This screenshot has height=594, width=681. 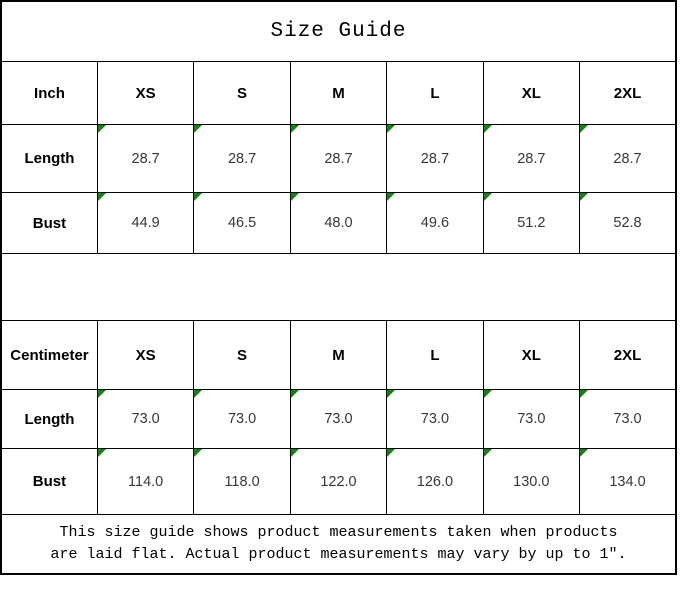 I want to click on measurement-value: 122.0, so click(x=338, y=481).